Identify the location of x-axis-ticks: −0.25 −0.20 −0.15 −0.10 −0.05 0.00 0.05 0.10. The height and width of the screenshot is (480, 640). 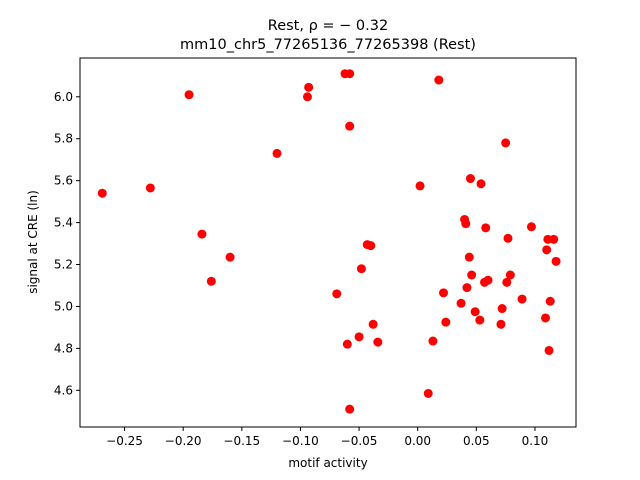
(327, 437).